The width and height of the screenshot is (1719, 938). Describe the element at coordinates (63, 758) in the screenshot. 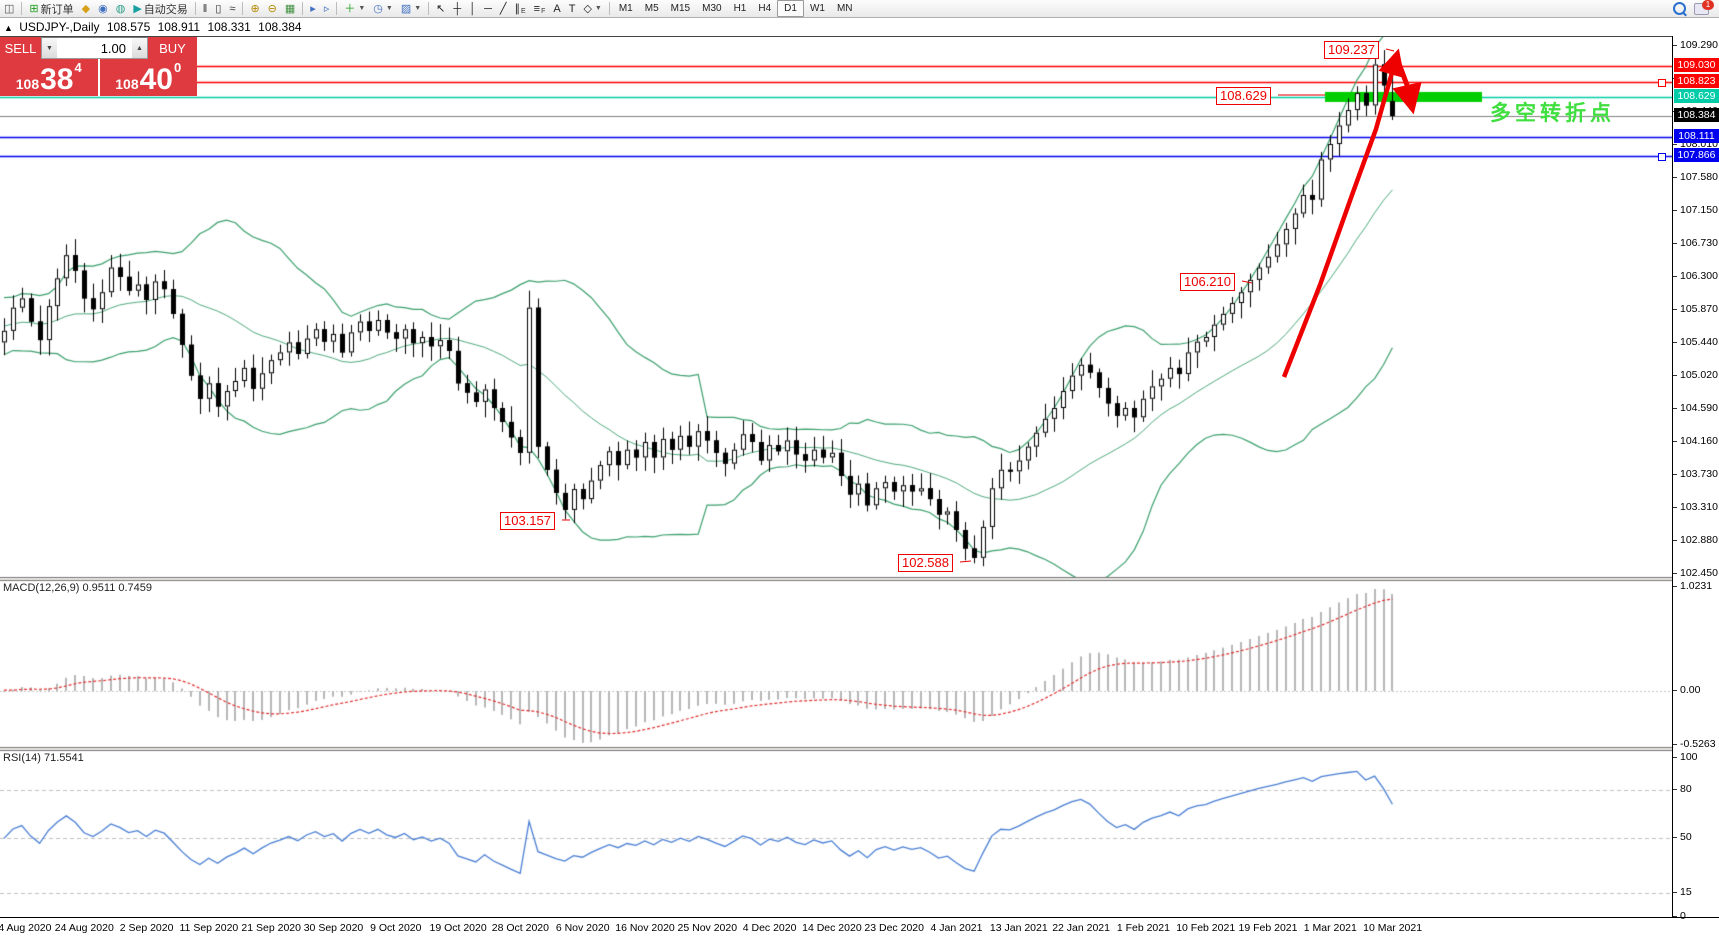

I see `rsi-value: 71.5541` at that location.